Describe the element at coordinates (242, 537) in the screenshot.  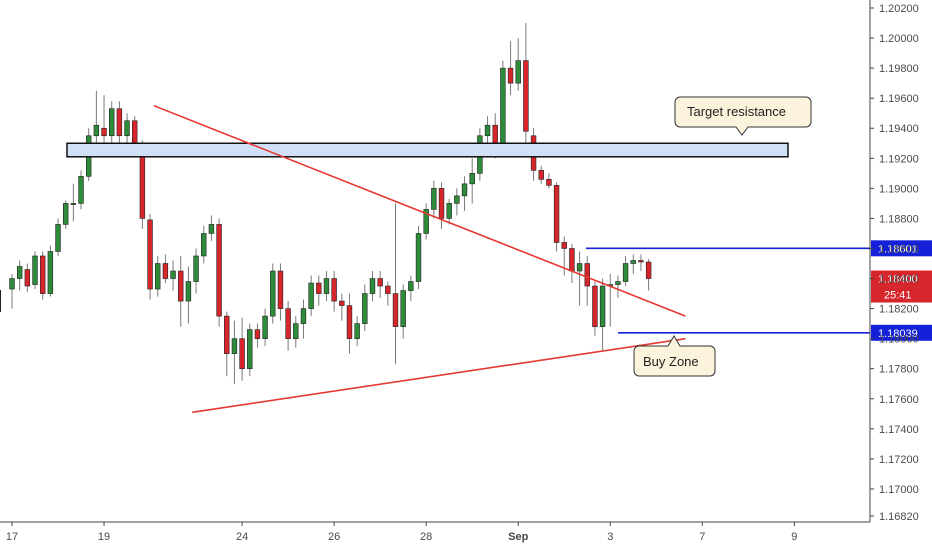
I see `x-tick-label: 24` at that location.